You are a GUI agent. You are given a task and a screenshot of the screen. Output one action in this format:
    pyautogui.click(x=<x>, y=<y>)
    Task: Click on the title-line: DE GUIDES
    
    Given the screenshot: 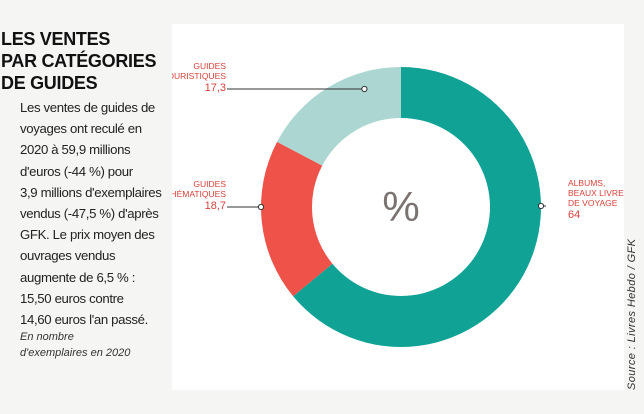 What is the action you would take?
    pyautogui.click(x=49, y=83)
    